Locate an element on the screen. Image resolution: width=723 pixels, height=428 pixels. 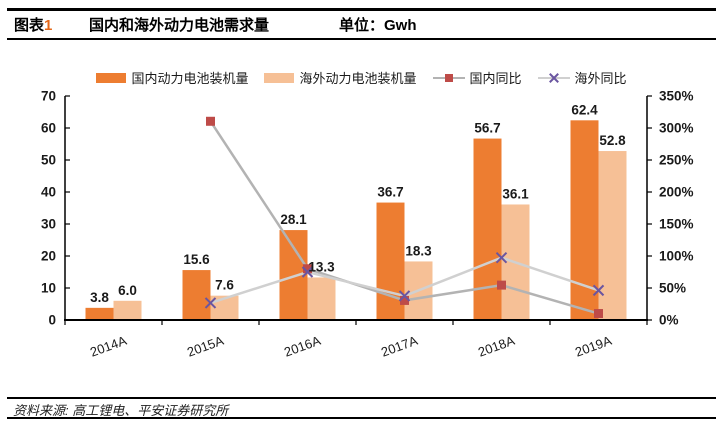
y-right-tick-label: 100% is located at coordinates (676, 256).